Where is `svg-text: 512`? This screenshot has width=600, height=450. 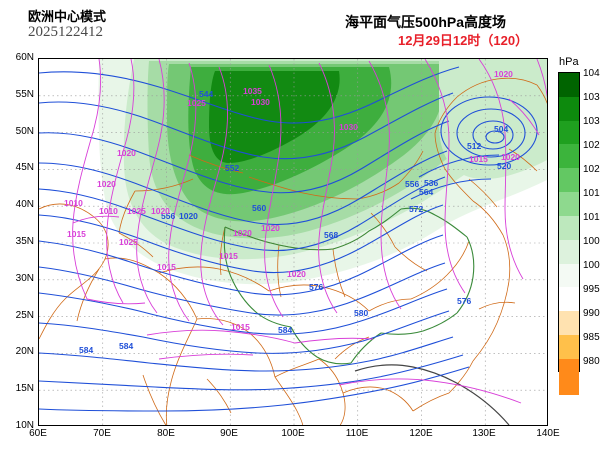 svg-text: 512 is located at coordinates (474, 146).